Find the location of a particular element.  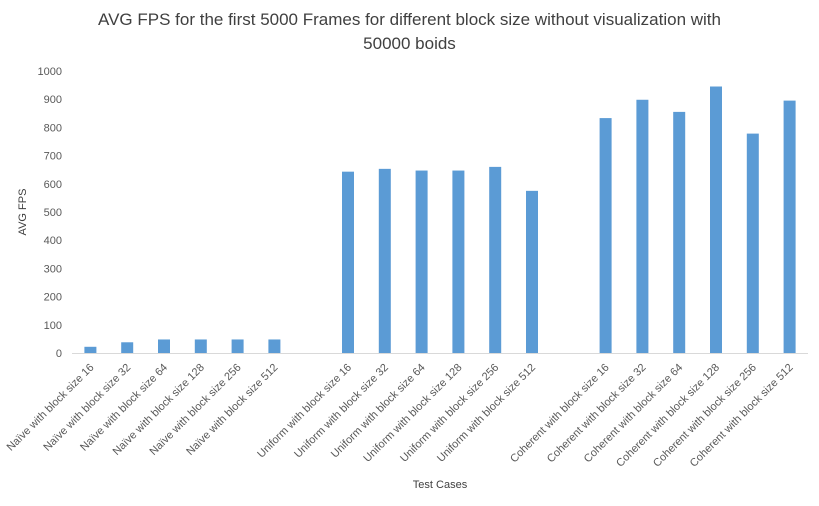

x-axis-title: Test Cases is located at coordinates (440, 485).